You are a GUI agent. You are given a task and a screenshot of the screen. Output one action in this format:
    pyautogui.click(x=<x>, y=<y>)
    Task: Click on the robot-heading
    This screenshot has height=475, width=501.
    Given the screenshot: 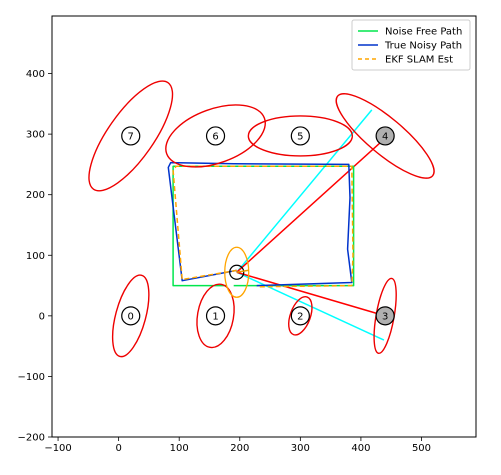 What is the action you would take?
    pyautogui.click(x=242, y=271)
    